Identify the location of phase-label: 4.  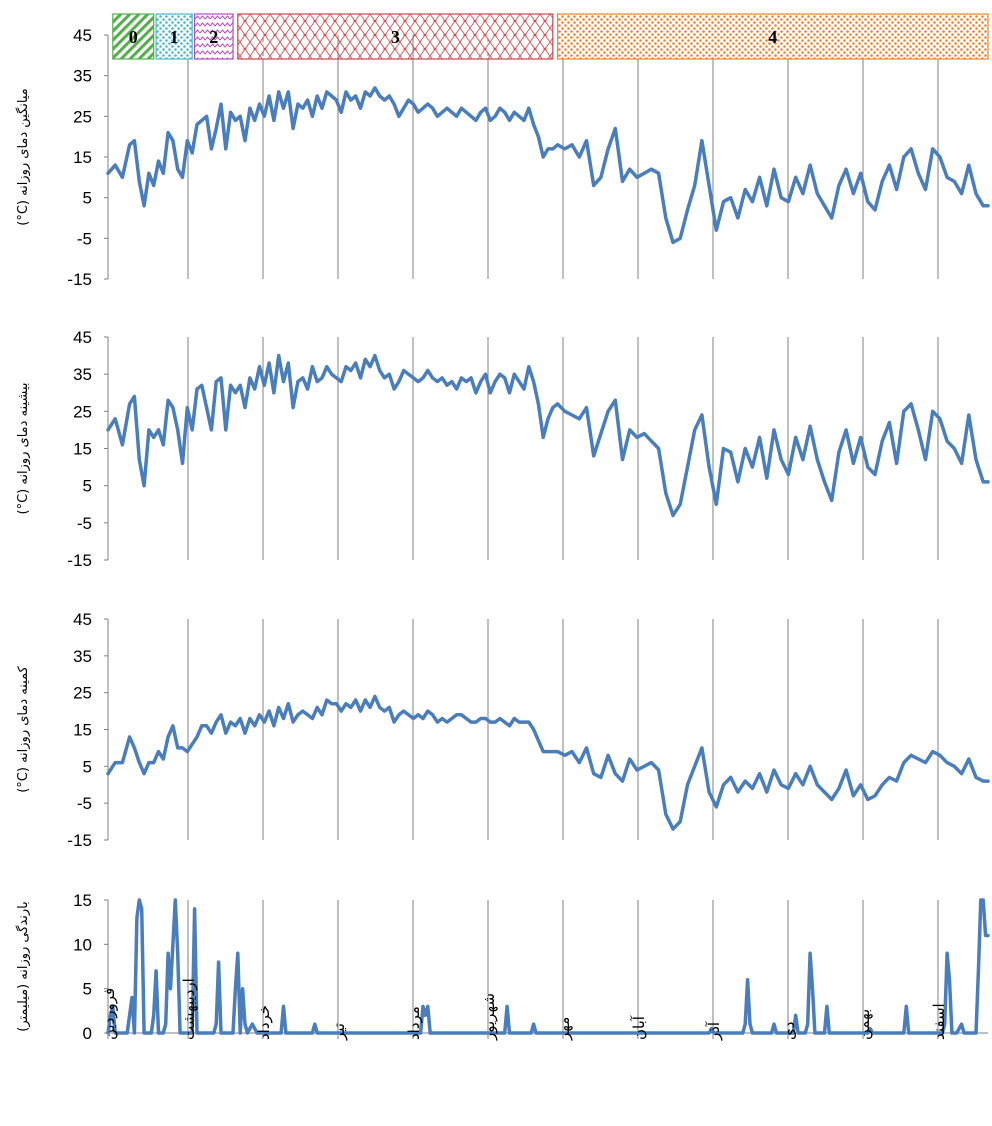
(772, 37).